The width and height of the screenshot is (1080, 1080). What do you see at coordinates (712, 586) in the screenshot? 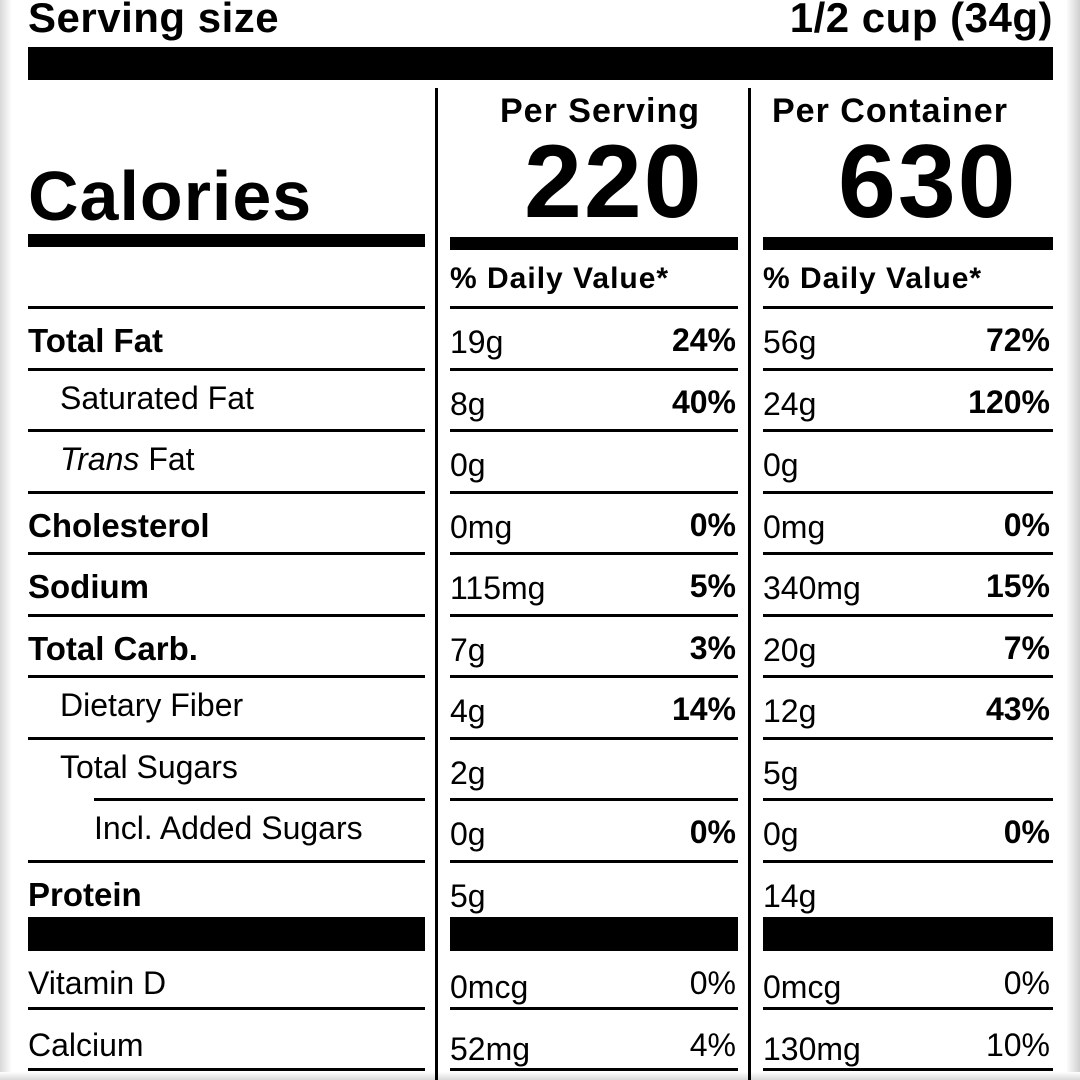
I see `serving-percent: 5%` at bounding box center [712, 586].